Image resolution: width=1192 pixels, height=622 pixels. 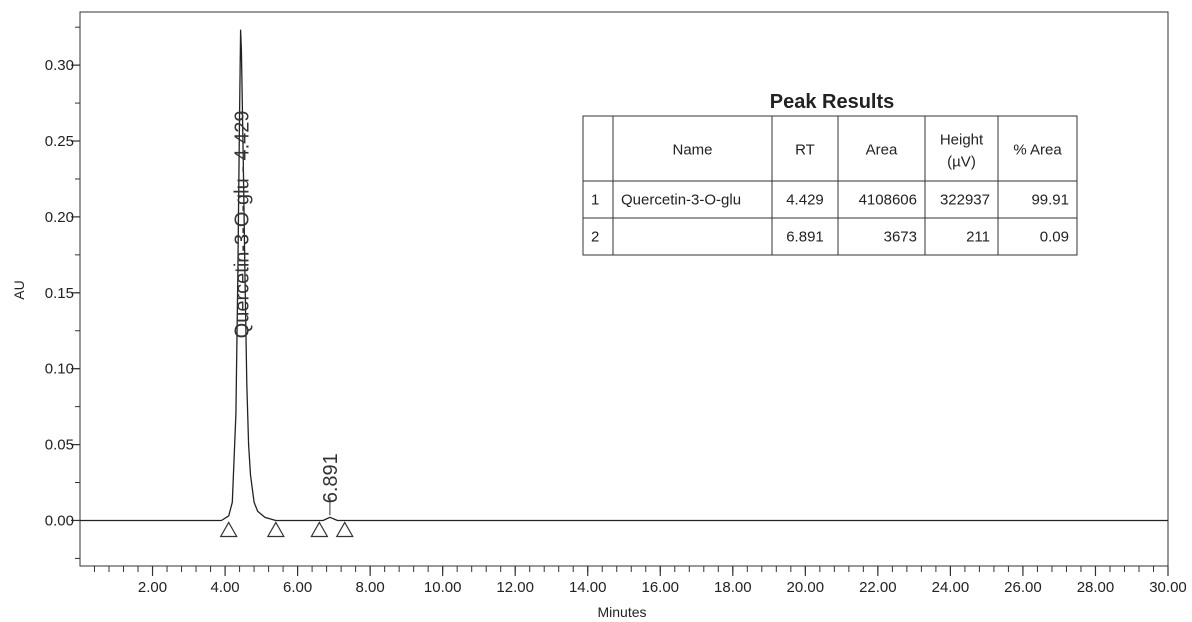 I want to click on x-tick-label: 16.00, so click(x=660, y=587).